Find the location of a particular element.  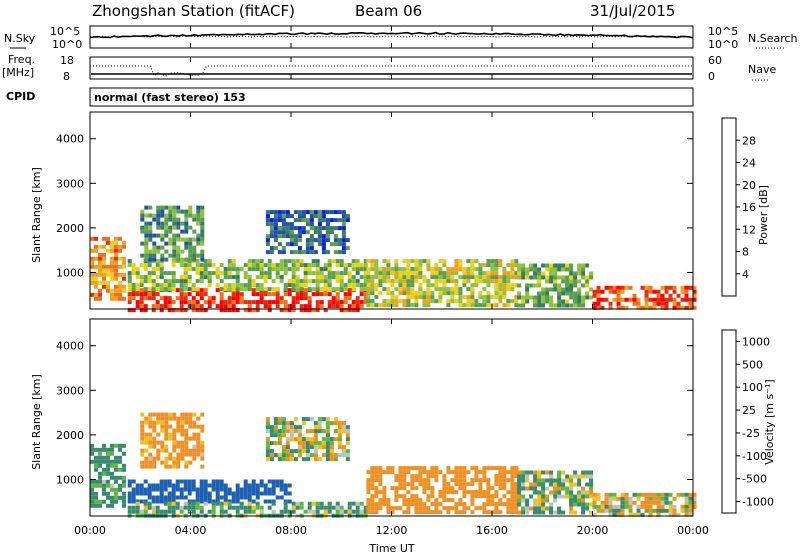

nsky-label: N.Sky is located at coordinates (20, 38).